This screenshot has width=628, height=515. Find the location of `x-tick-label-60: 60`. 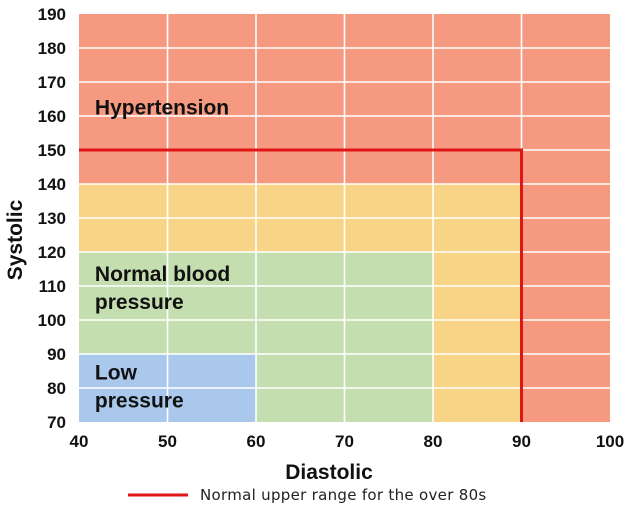

x-tick-label-60: 60 is located at coordinates (256, 441).